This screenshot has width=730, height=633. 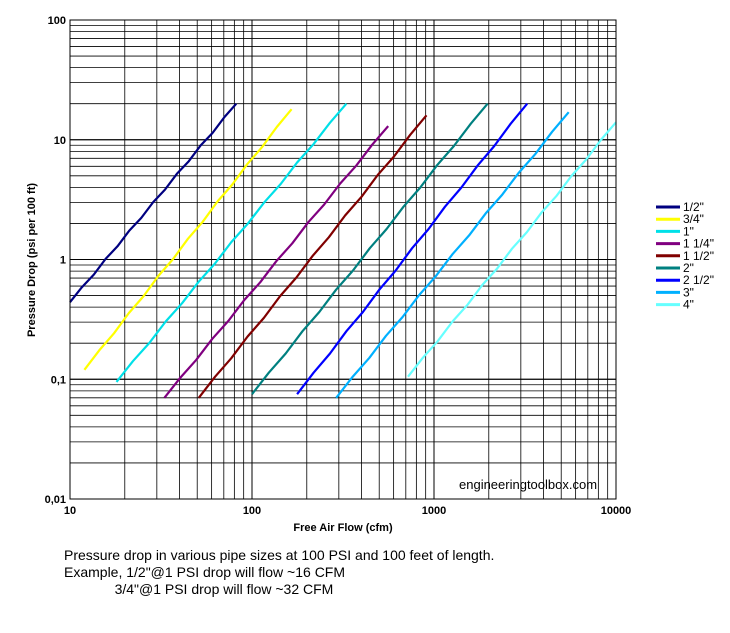 What do you see at coordinates (688, 305) in the screenshot?
I see `legend-label: 4"` at bounding box center [688, 305].